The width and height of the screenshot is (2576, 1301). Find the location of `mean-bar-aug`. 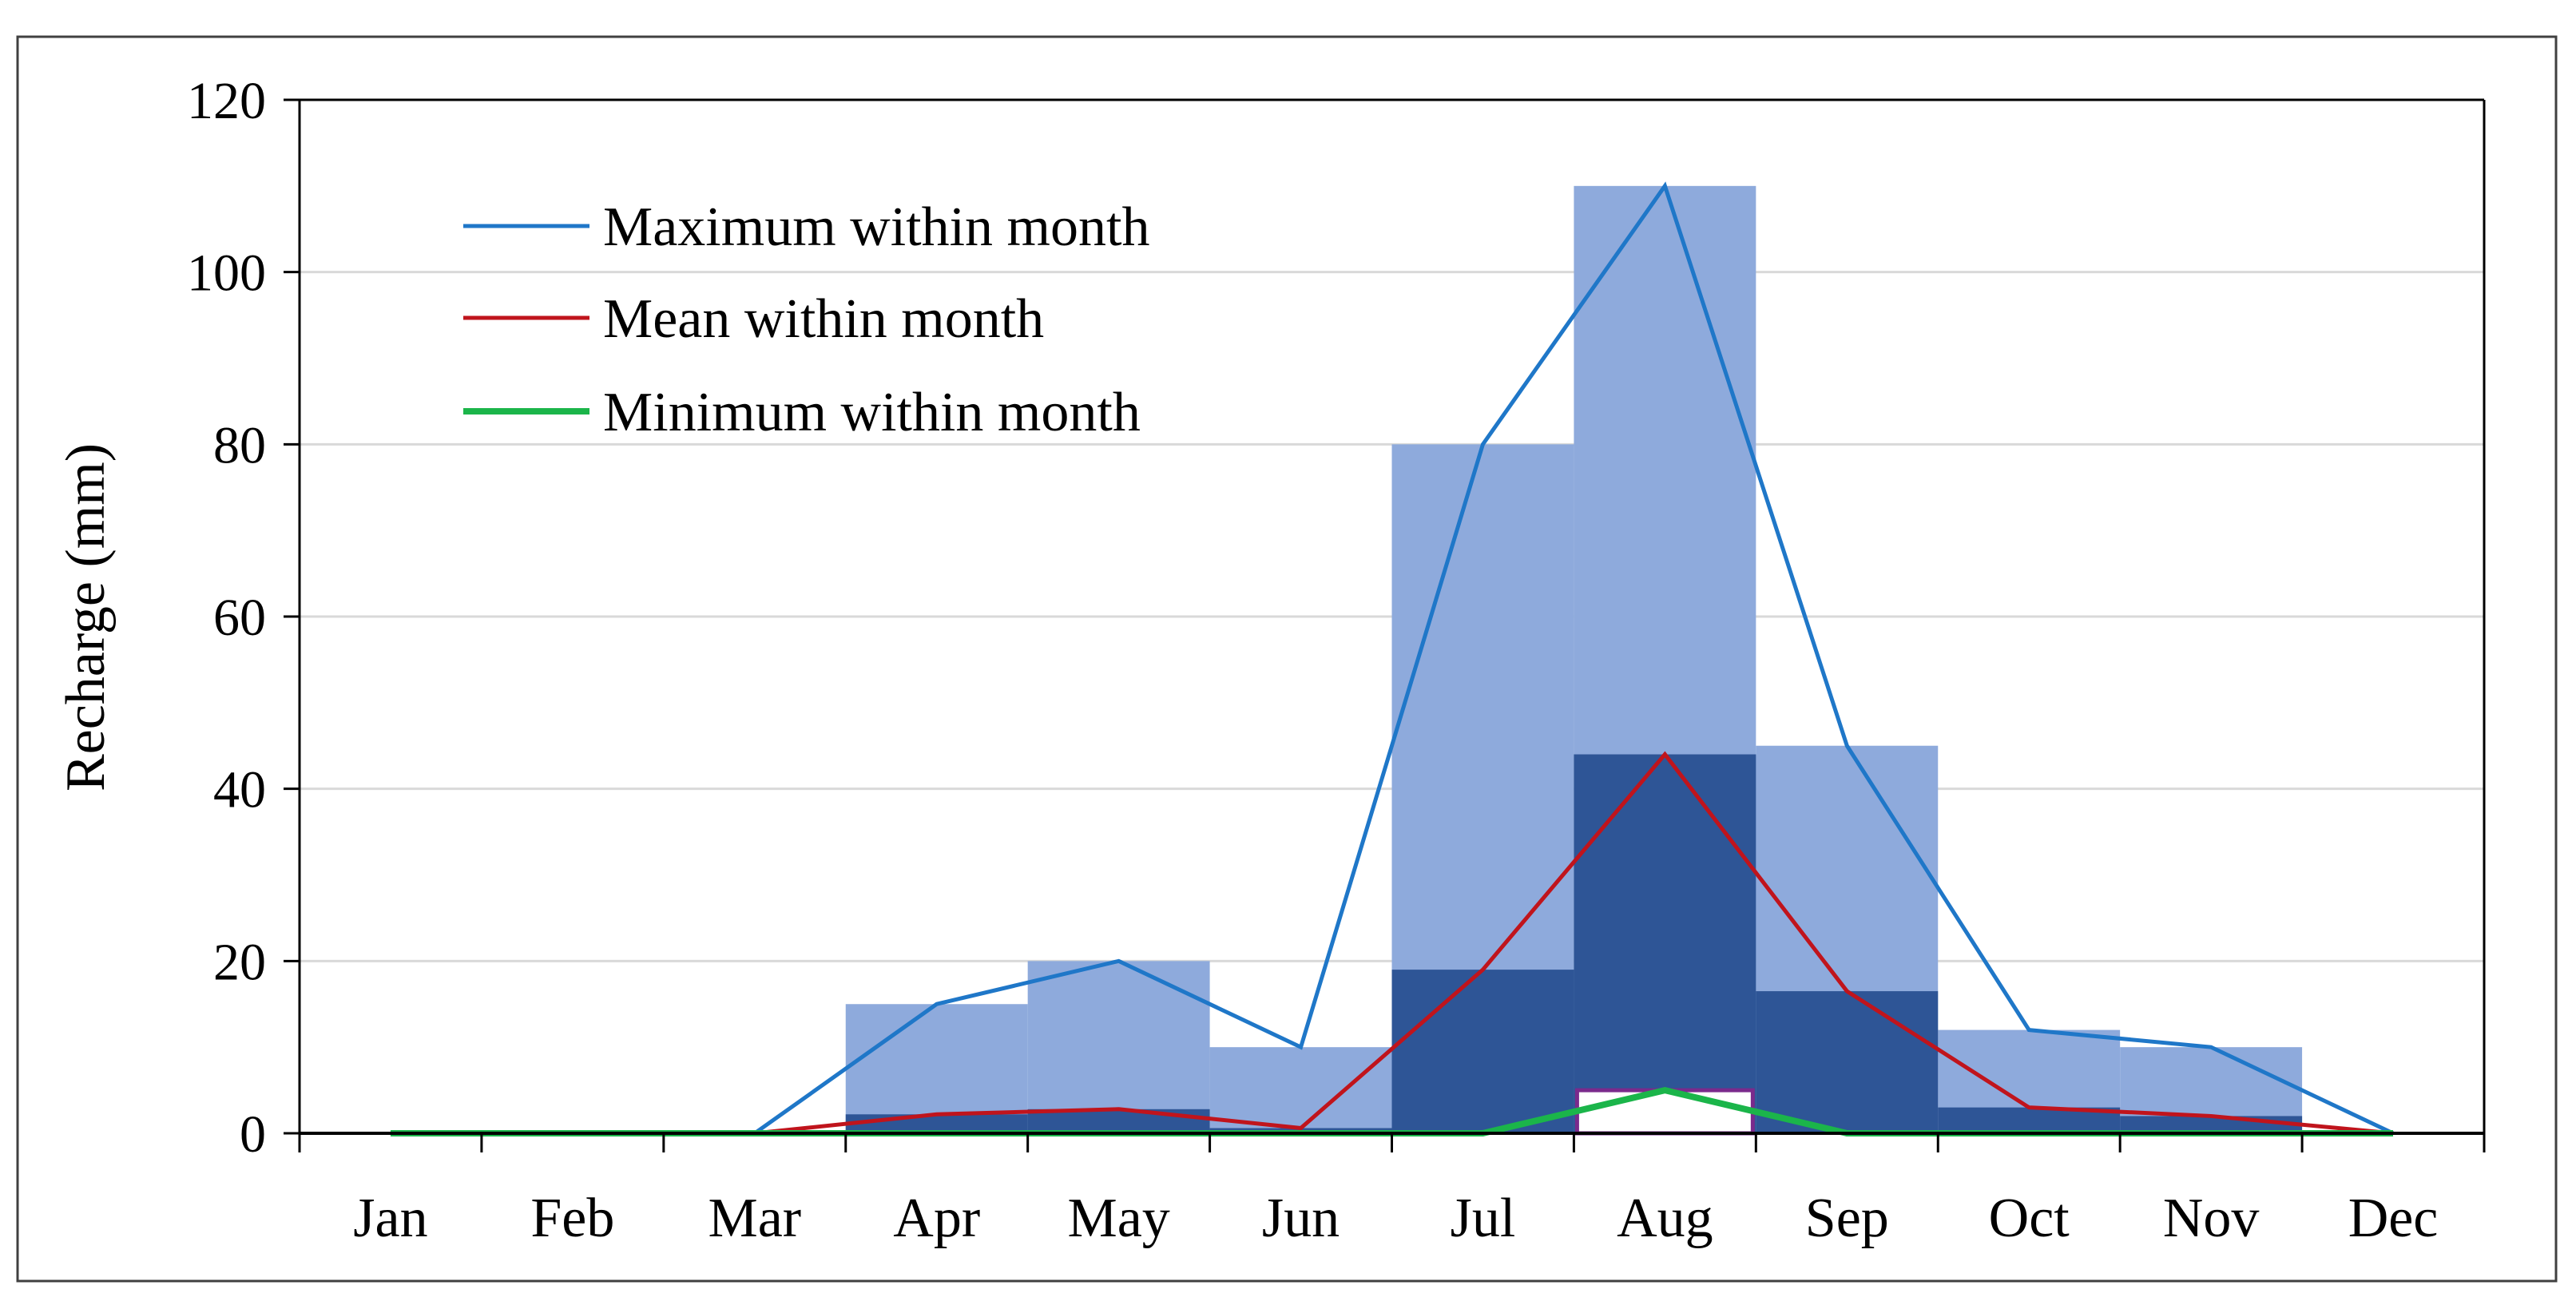

mean-bar-aug is located at coordinates (1665, 943).